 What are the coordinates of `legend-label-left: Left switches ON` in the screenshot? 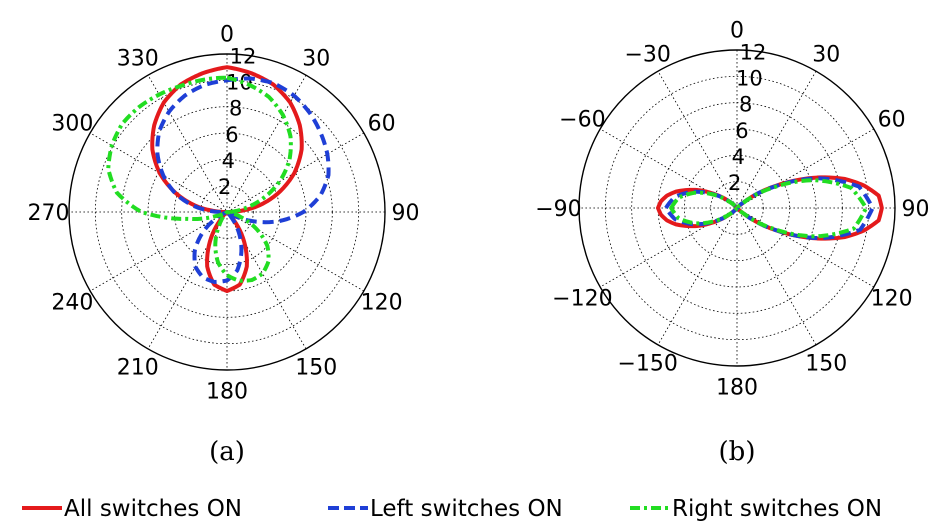 It's located at (466, 509).